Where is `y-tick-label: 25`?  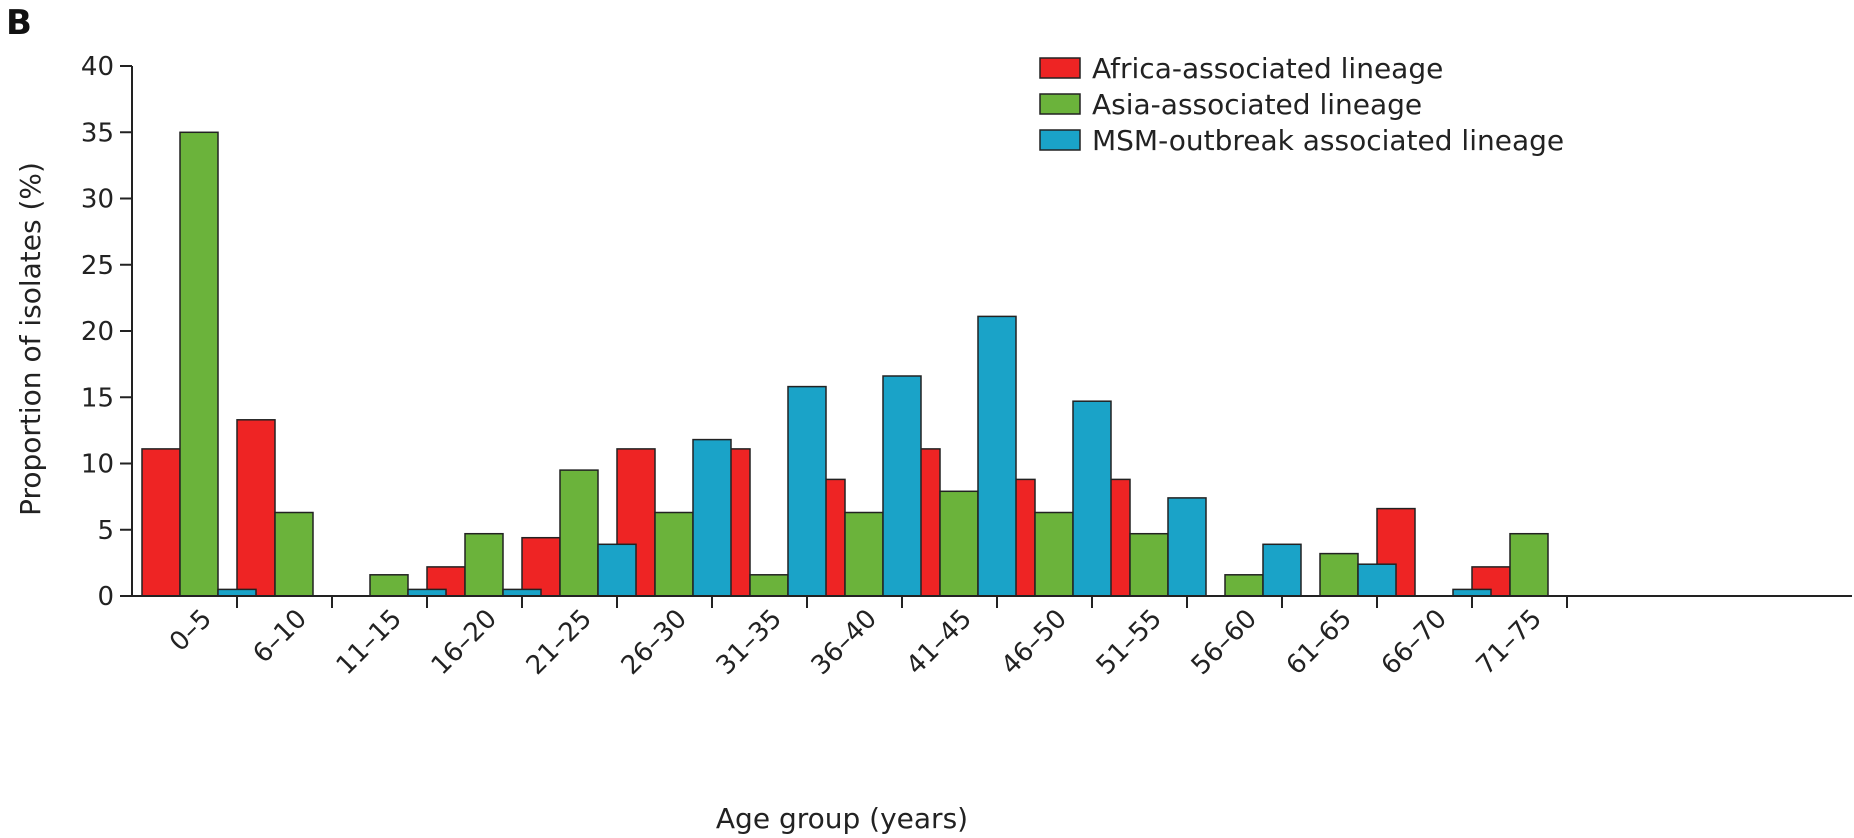
y-tick-label: 25 is located at coordinates (97, 266).